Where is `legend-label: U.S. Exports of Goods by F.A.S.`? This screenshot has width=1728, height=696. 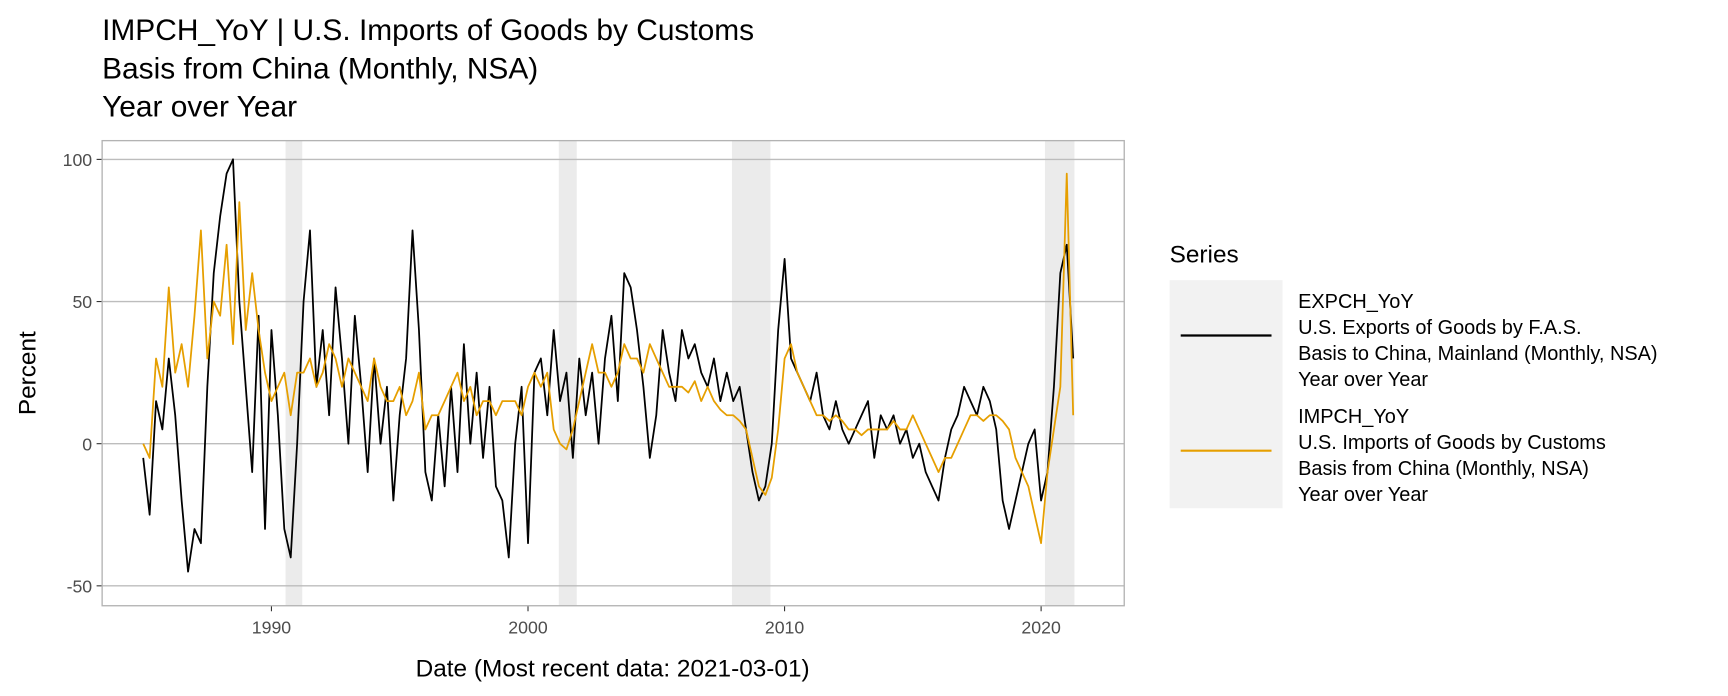 legend-label: U.S. Exports of Goods by F.A.S. is located at coordinates (1439, 328).